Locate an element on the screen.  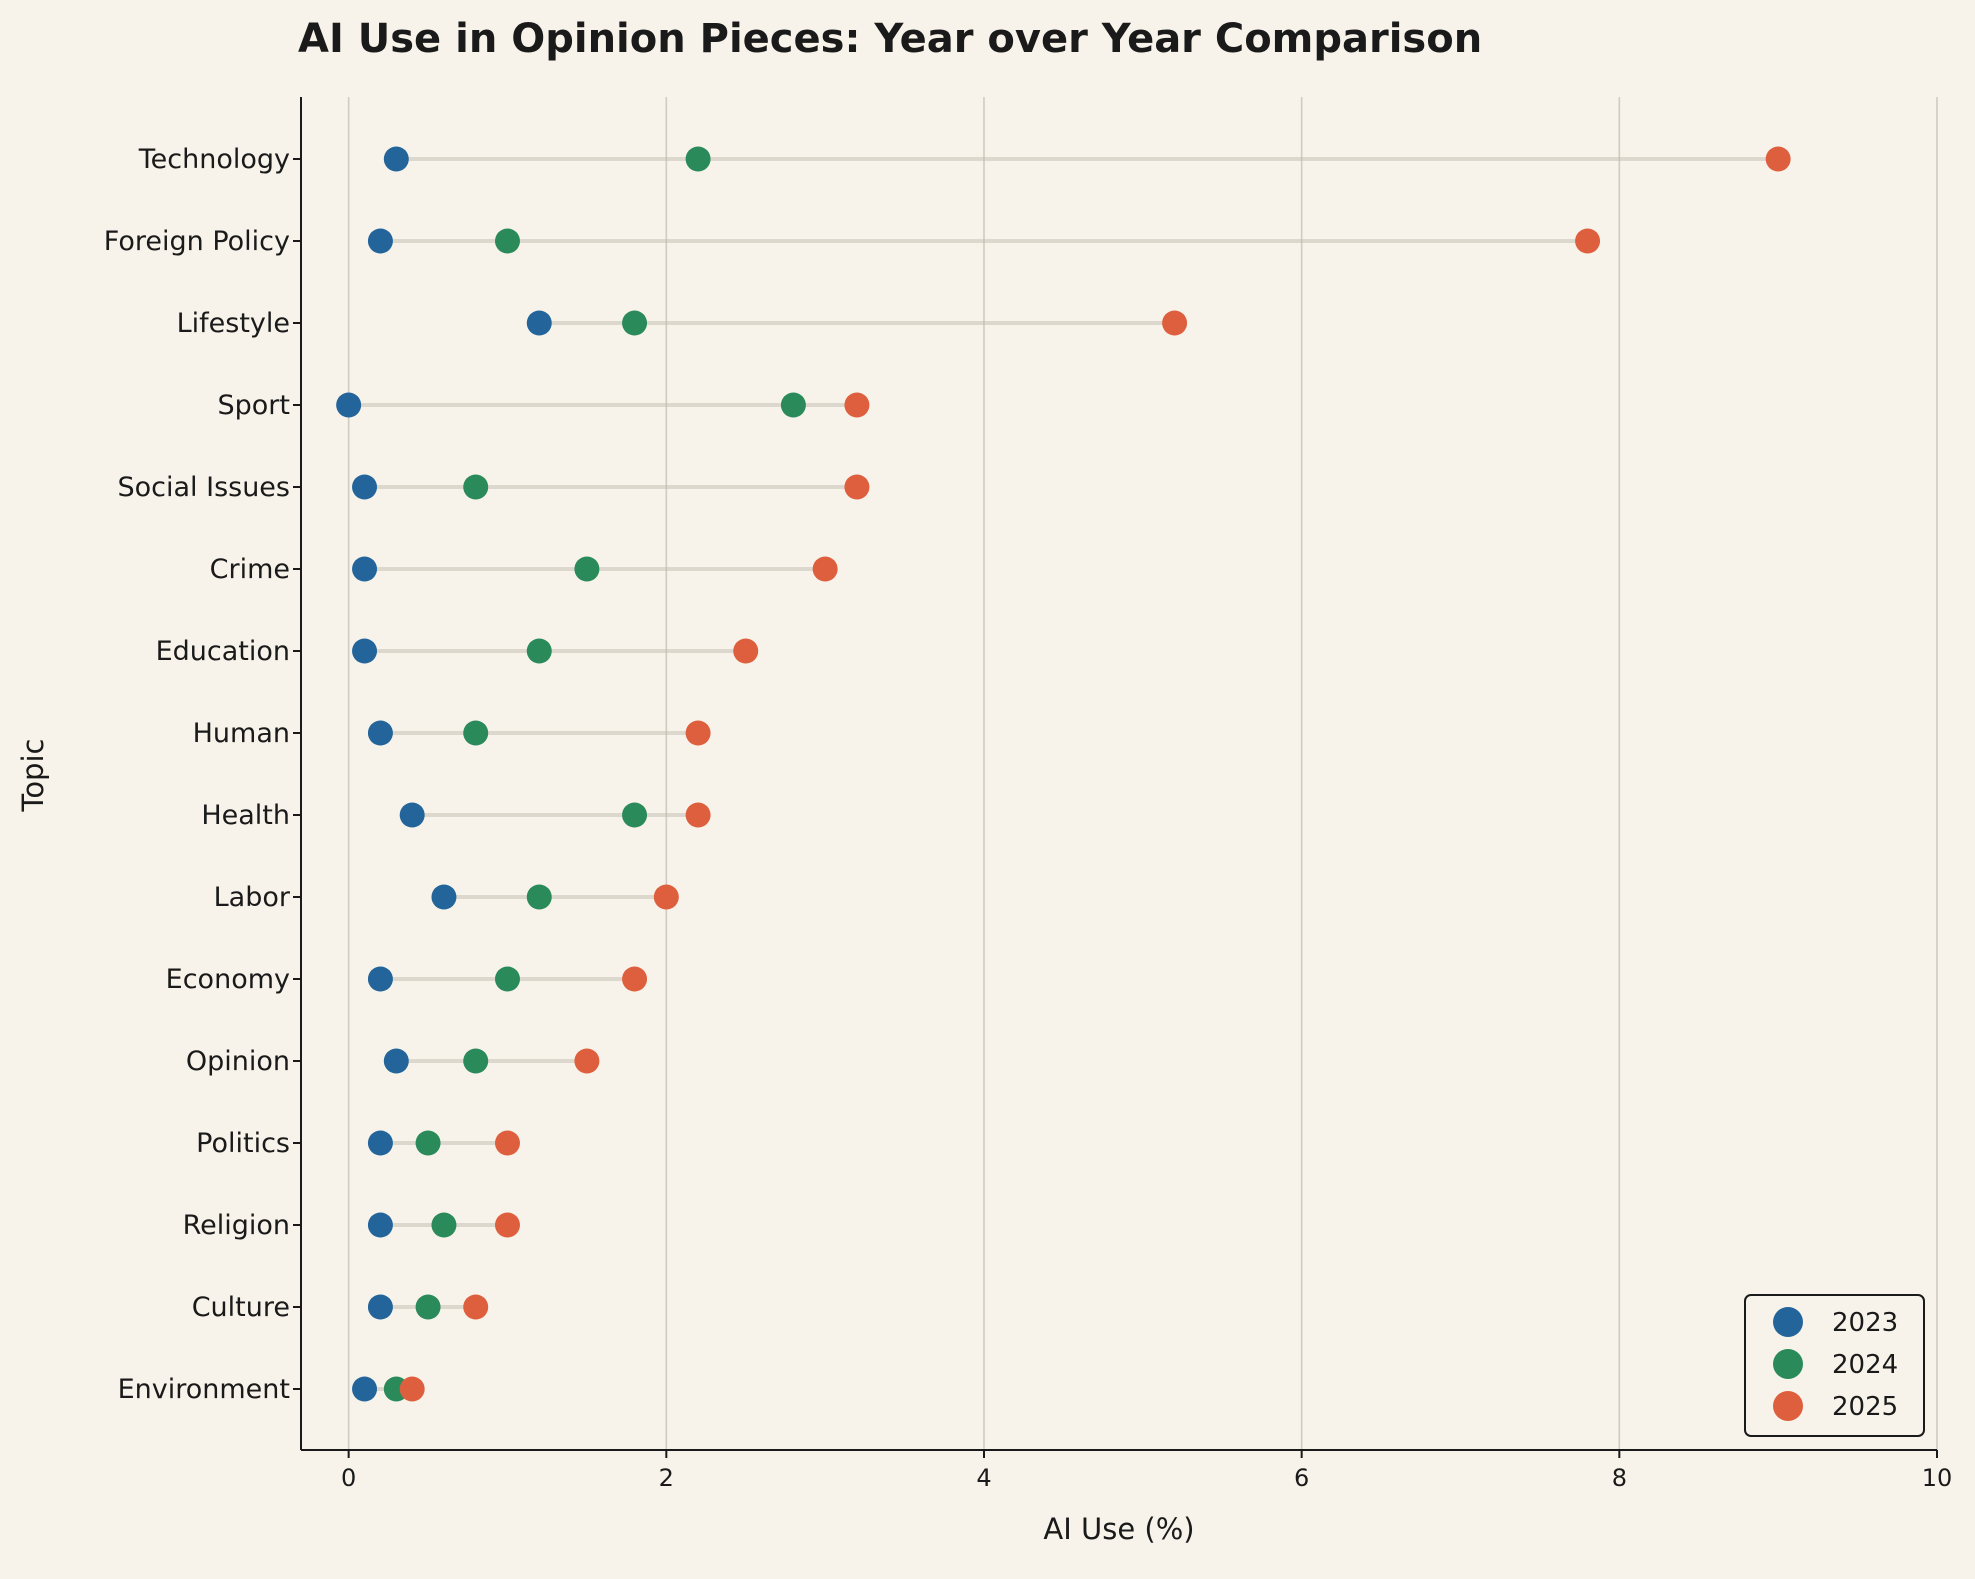
y-tick-label: Crime is located at coordinates (250, 569).